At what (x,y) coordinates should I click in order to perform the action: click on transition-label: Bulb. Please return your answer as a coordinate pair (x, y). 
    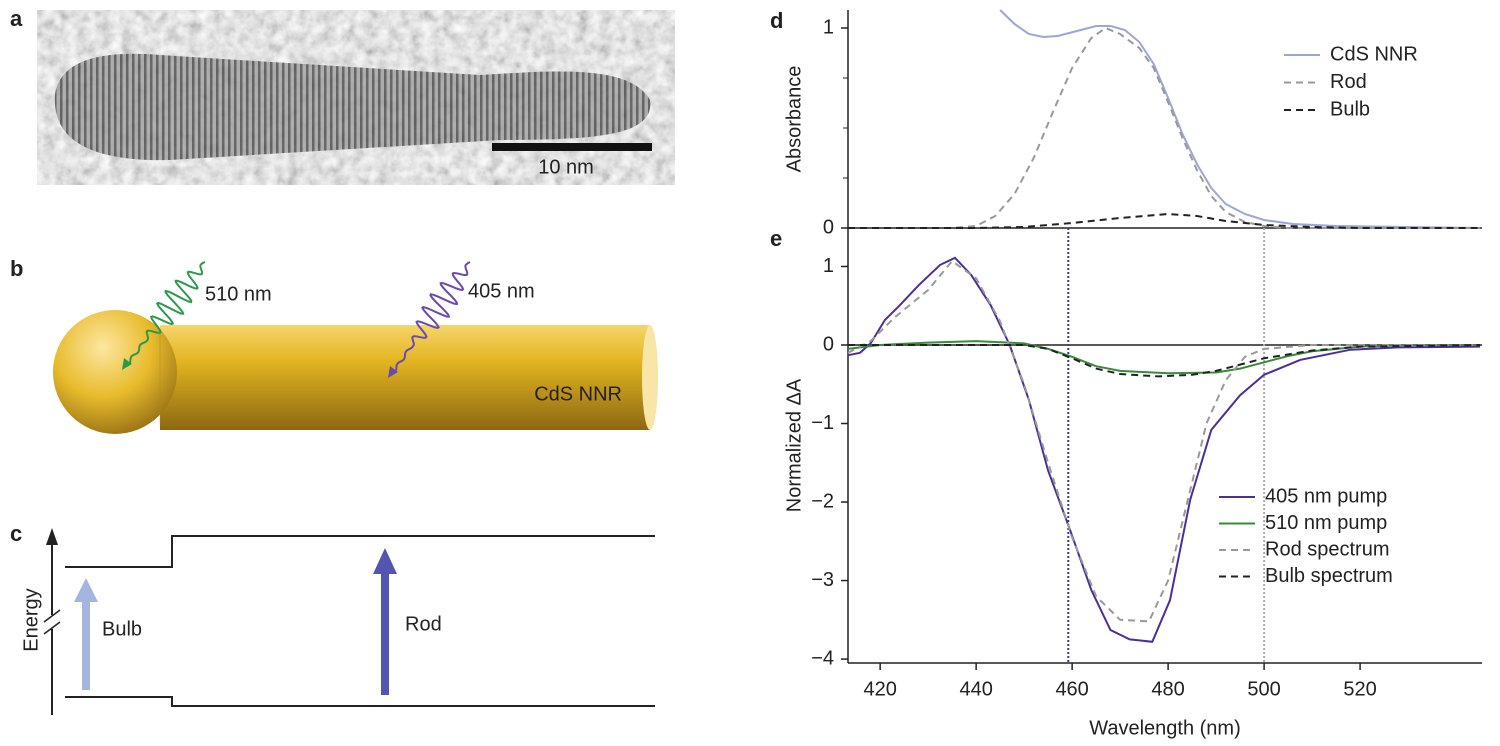
    Looking at the image, I should click on (122, 629).